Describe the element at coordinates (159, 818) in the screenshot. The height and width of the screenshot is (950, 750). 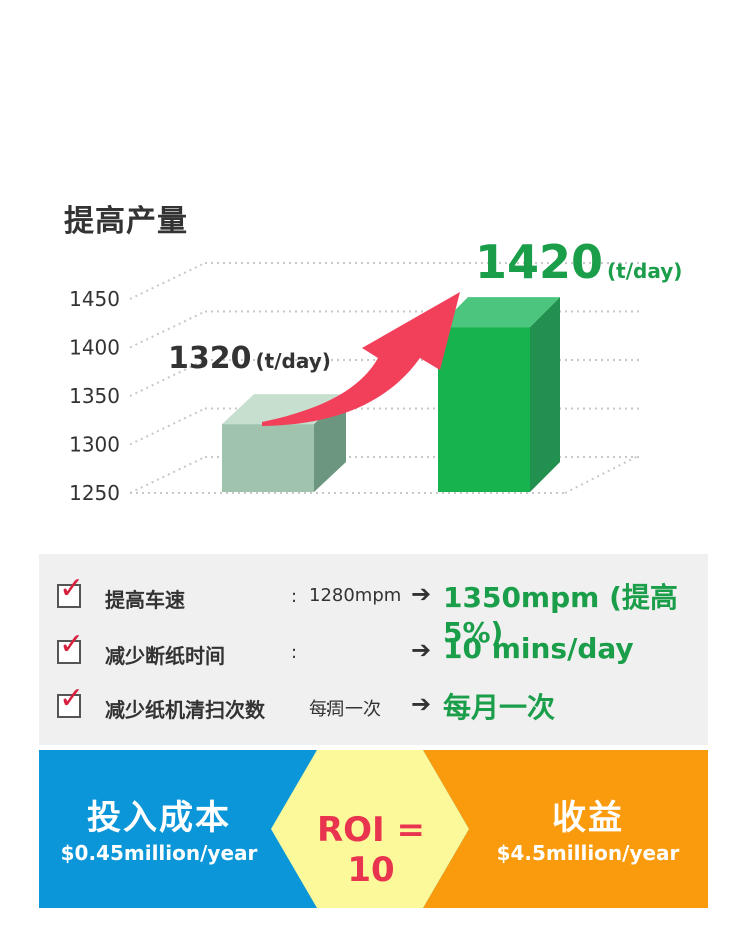
I see `investment-title: 投入成本` at that location.